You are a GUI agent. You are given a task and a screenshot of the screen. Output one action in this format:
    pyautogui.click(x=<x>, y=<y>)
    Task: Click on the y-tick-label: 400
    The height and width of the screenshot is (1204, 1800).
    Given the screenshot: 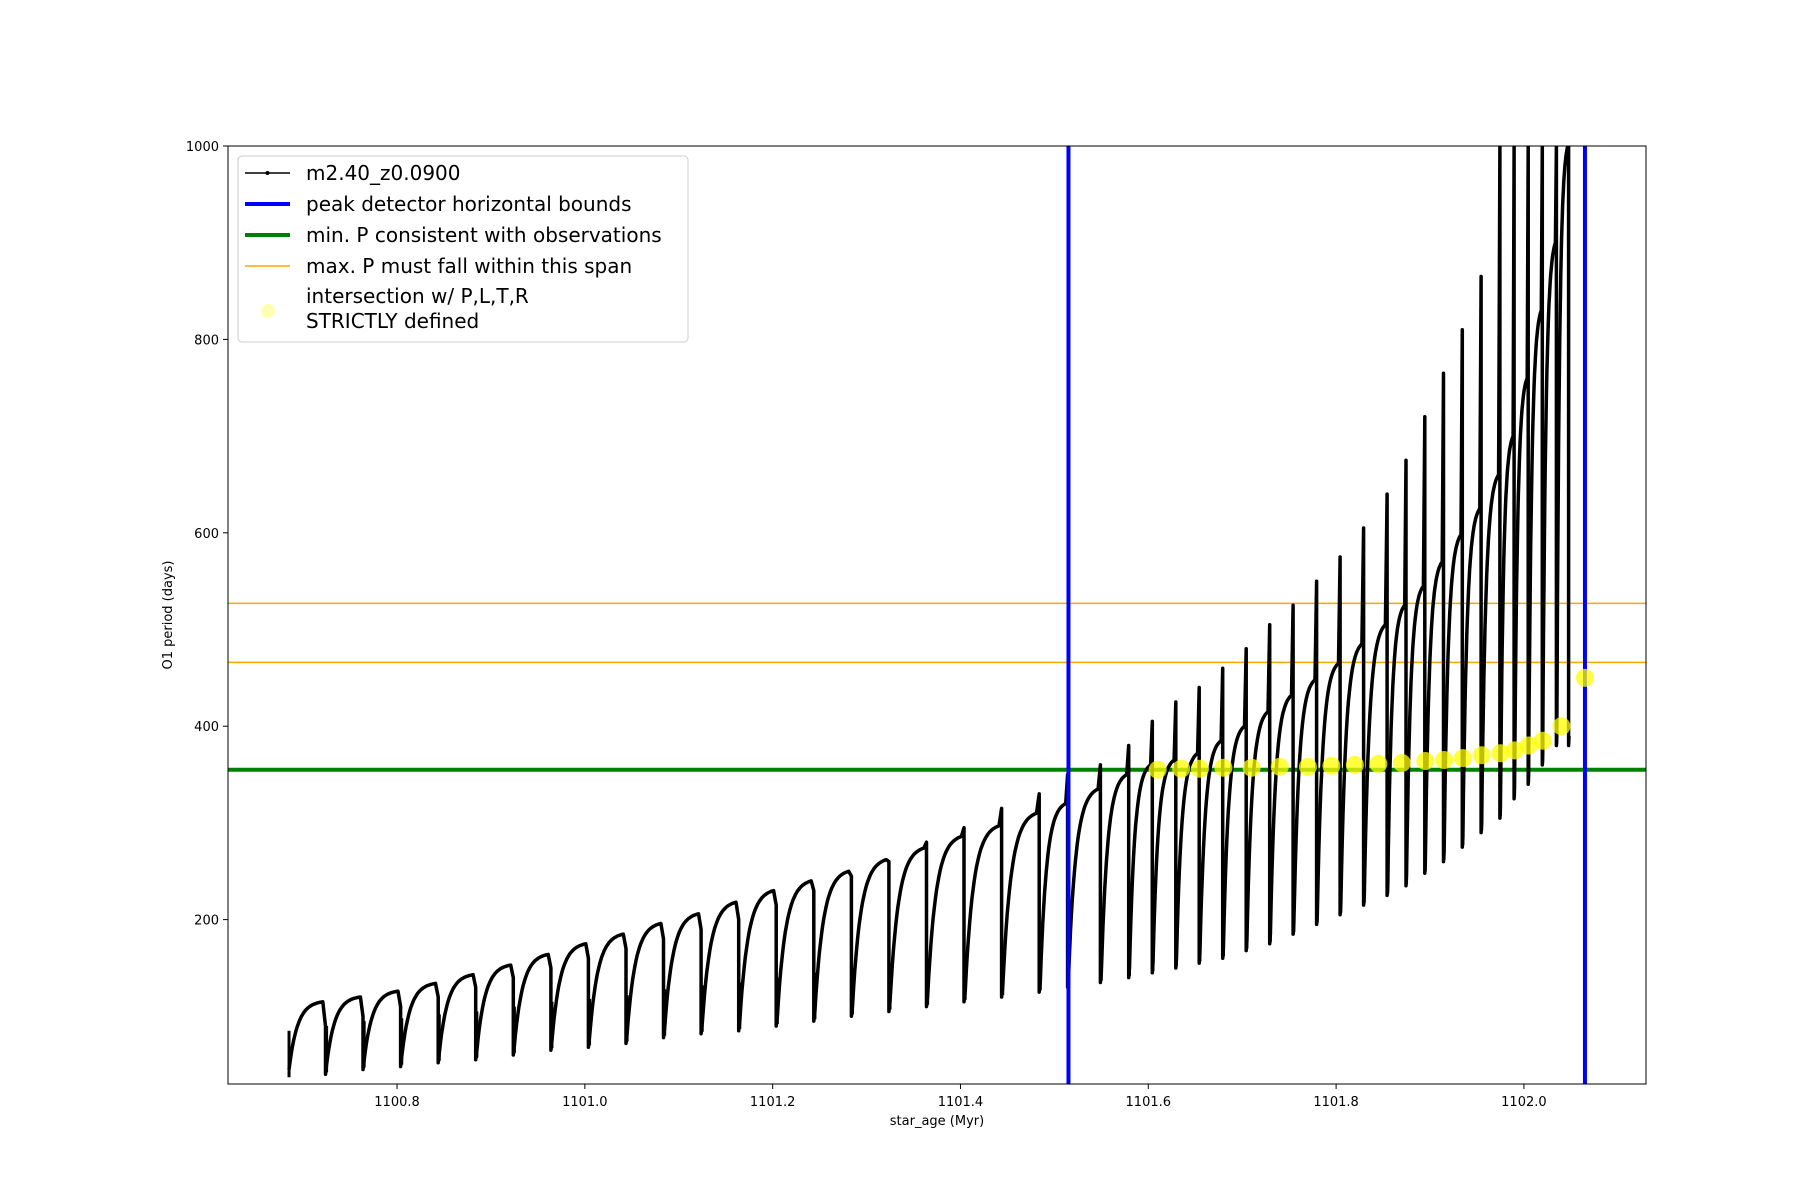 What is the action you would take?
    pyautogui.click(x=206, y=727)
    